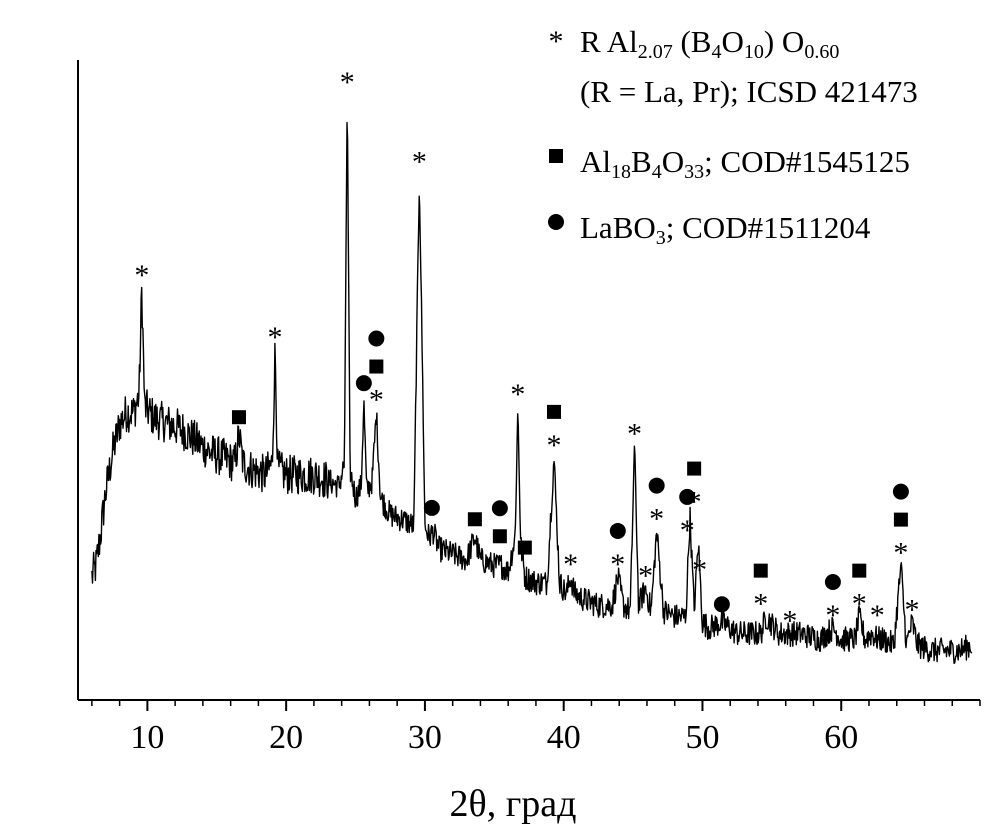 The height and width of the screenshot is (836, 1004). I want to click on legend-subscript: 0.60, so click(821, 52).